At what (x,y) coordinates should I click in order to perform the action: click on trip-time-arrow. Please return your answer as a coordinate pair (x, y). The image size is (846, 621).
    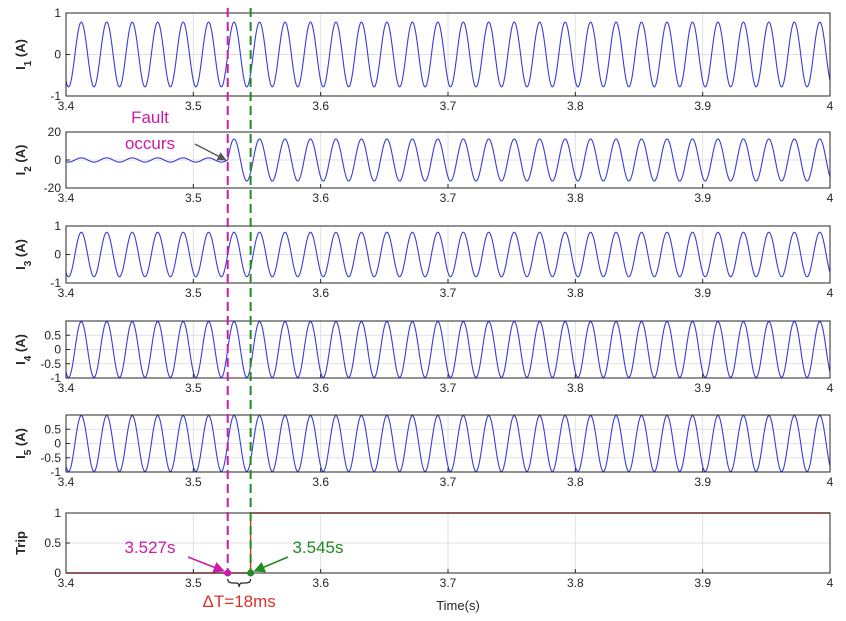
    Looking at the image, I should click on (271, 564).